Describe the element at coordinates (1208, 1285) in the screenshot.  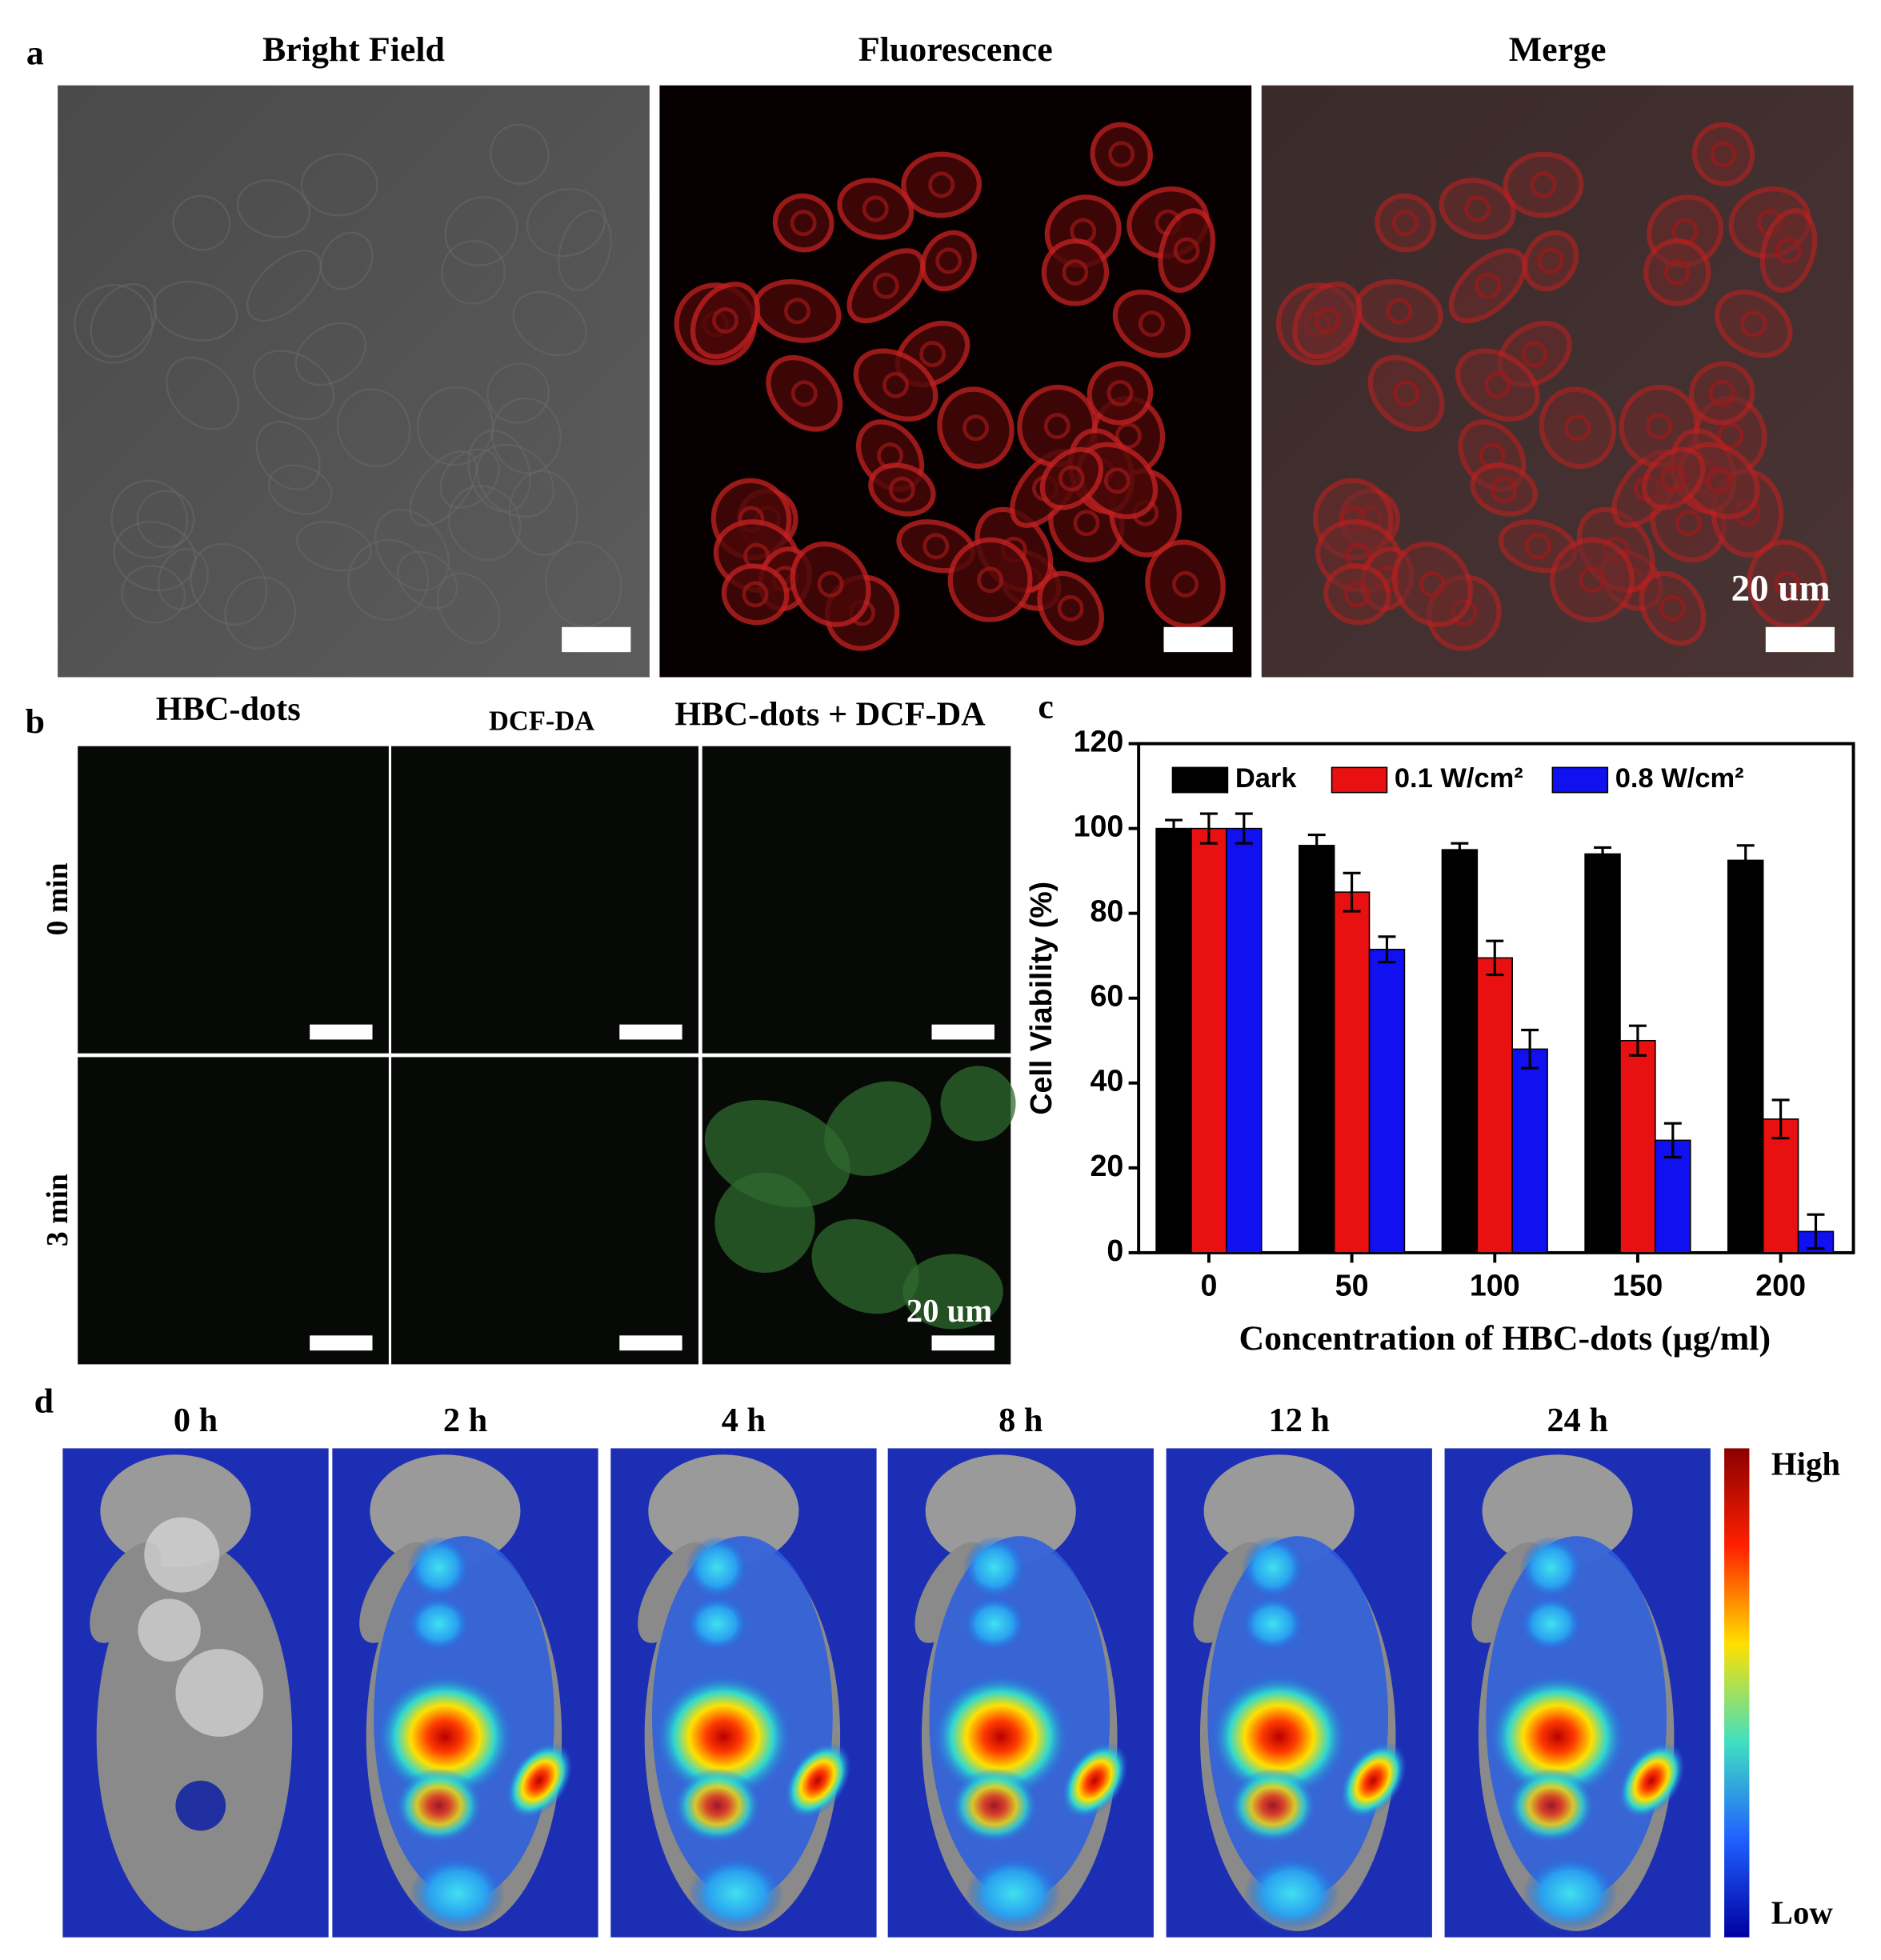
I see `x-tick-label: 0` at that location.